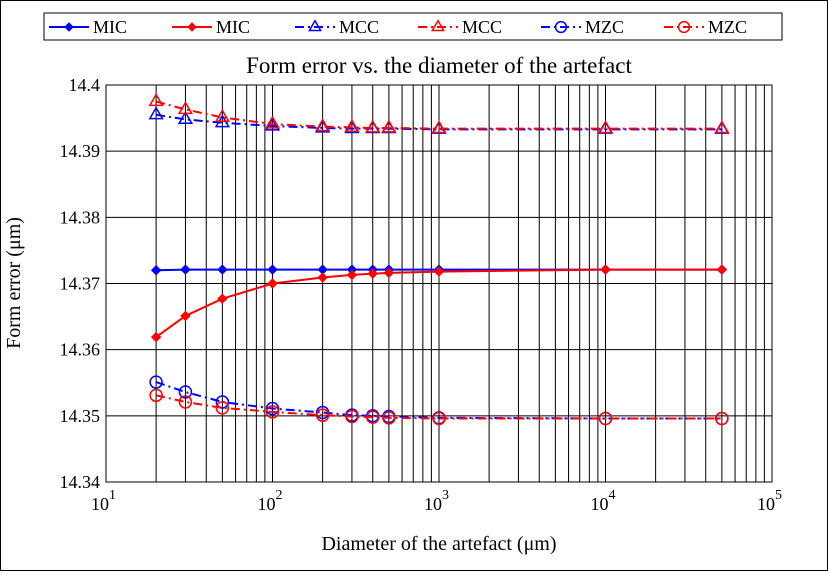 This screenshot has height=576, width=828. What do you see at coordinates (603, 501) in the screenshot?
I see `x-tick-label: 10 4` at bounding box center [603, 501].